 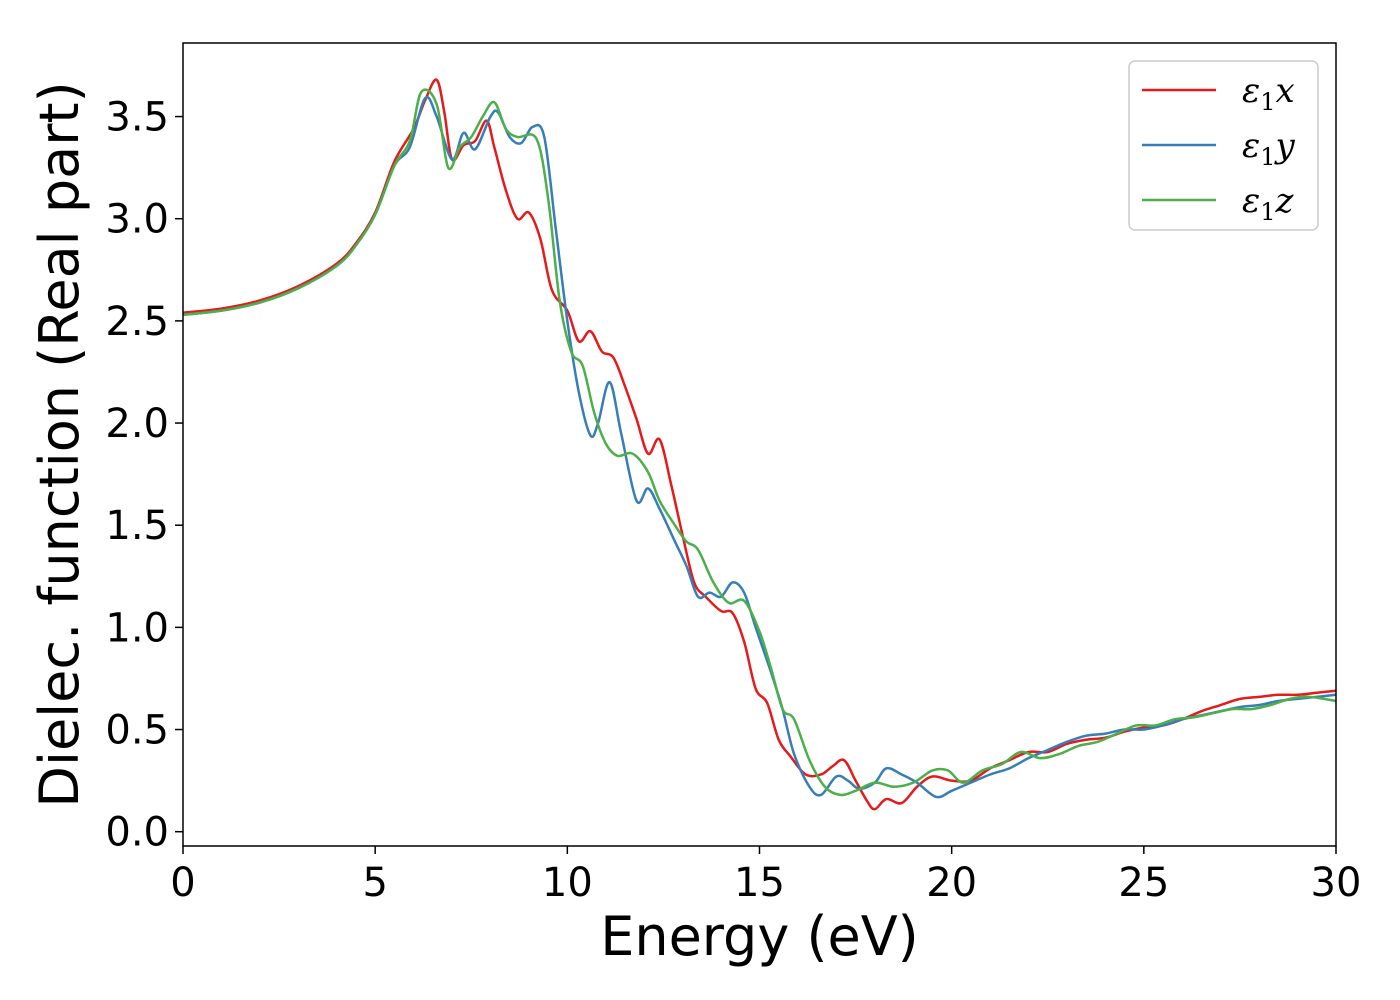 What do you see at coordinates (1223, 145) in the screenshot?
I see `legend-box` at bounding box center [1223, 145].